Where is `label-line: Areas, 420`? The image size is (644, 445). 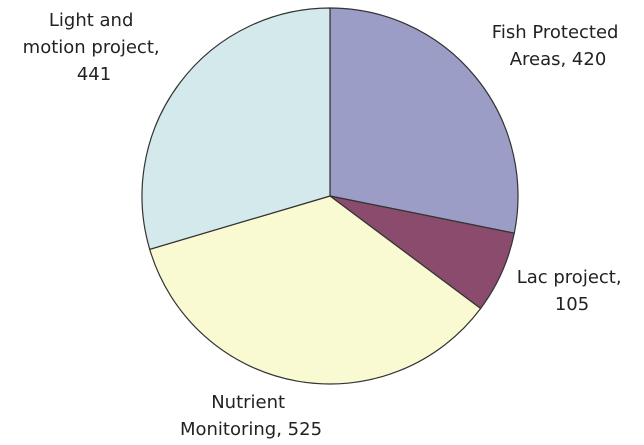
label-line: Areas, 420 is located at coordinates (558, 59).